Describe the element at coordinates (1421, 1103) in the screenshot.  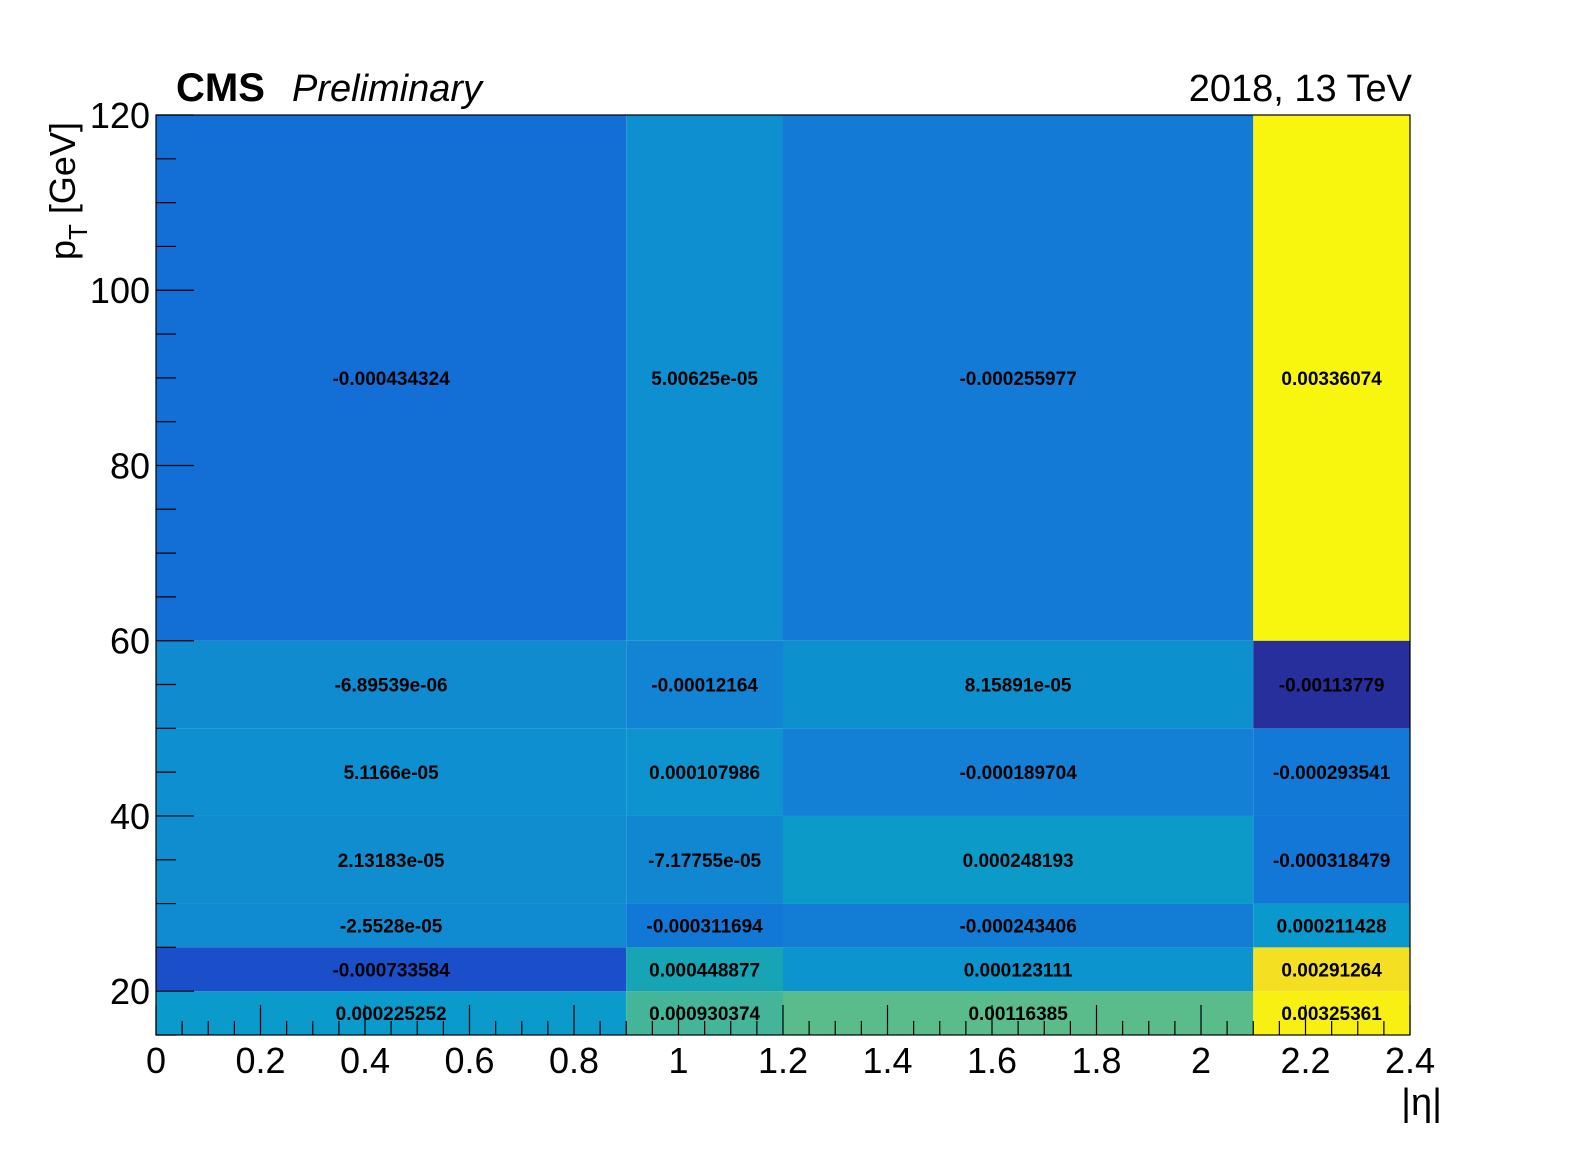
I see `x-axis-label: |η|` at that location.